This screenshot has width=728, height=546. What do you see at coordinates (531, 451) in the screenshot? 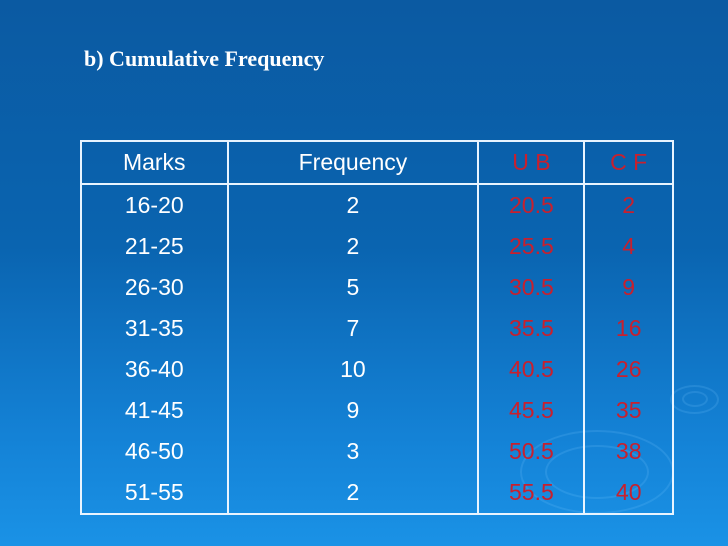
I see `cell-upper-boundary: 50.5` at bounding box center [531, 451].